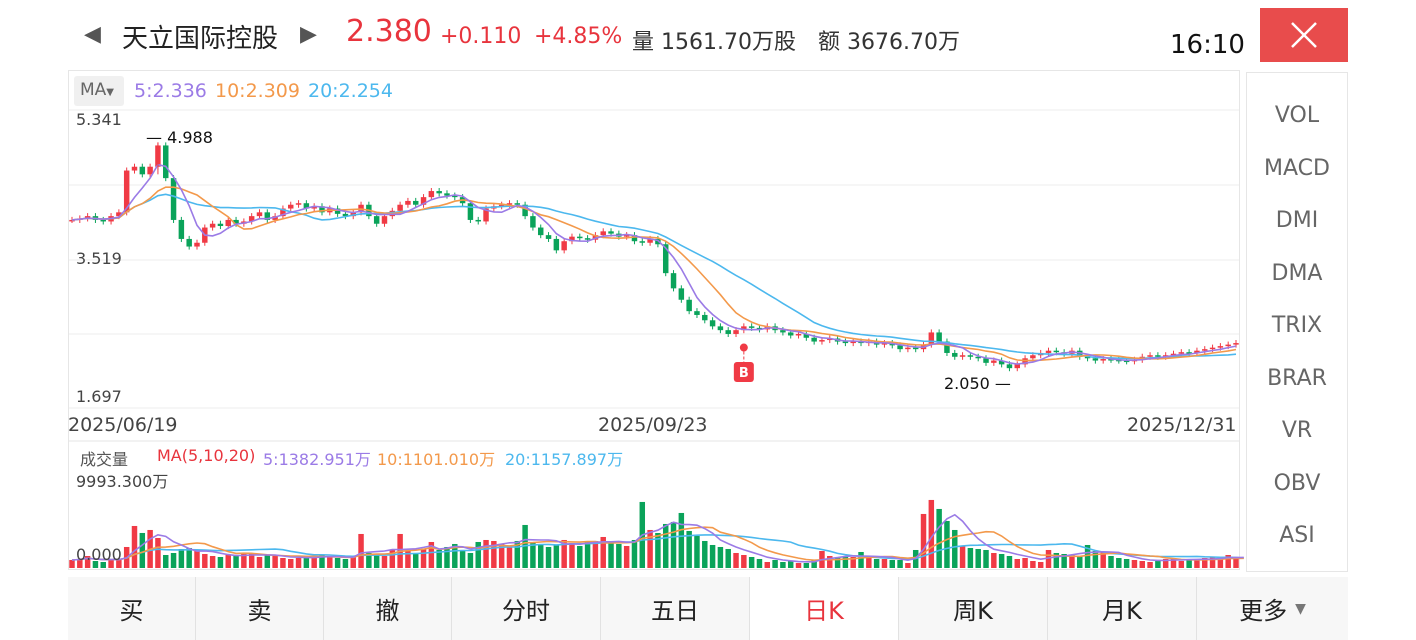 The image size is (1416, 640). I want to click on prev-stock-arrow-icon: ◀, so click(92, 34).